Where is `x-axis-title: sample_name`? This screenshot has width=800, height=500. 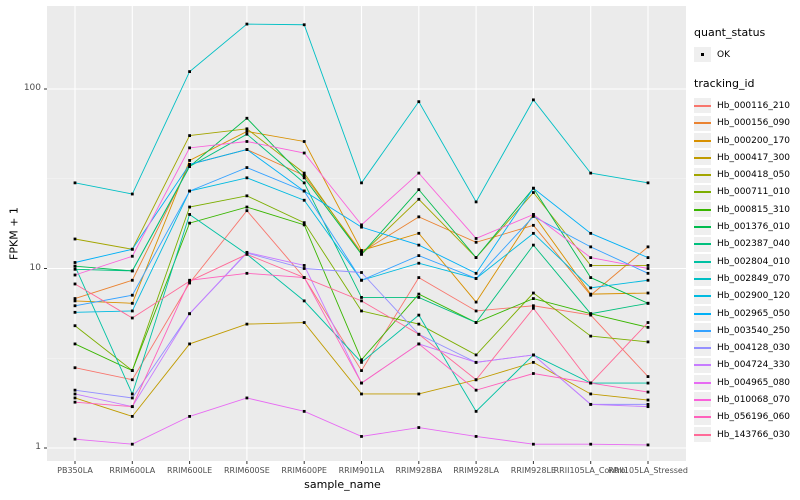 x-axis-title: sample_name is located at coordinates (342, 484).